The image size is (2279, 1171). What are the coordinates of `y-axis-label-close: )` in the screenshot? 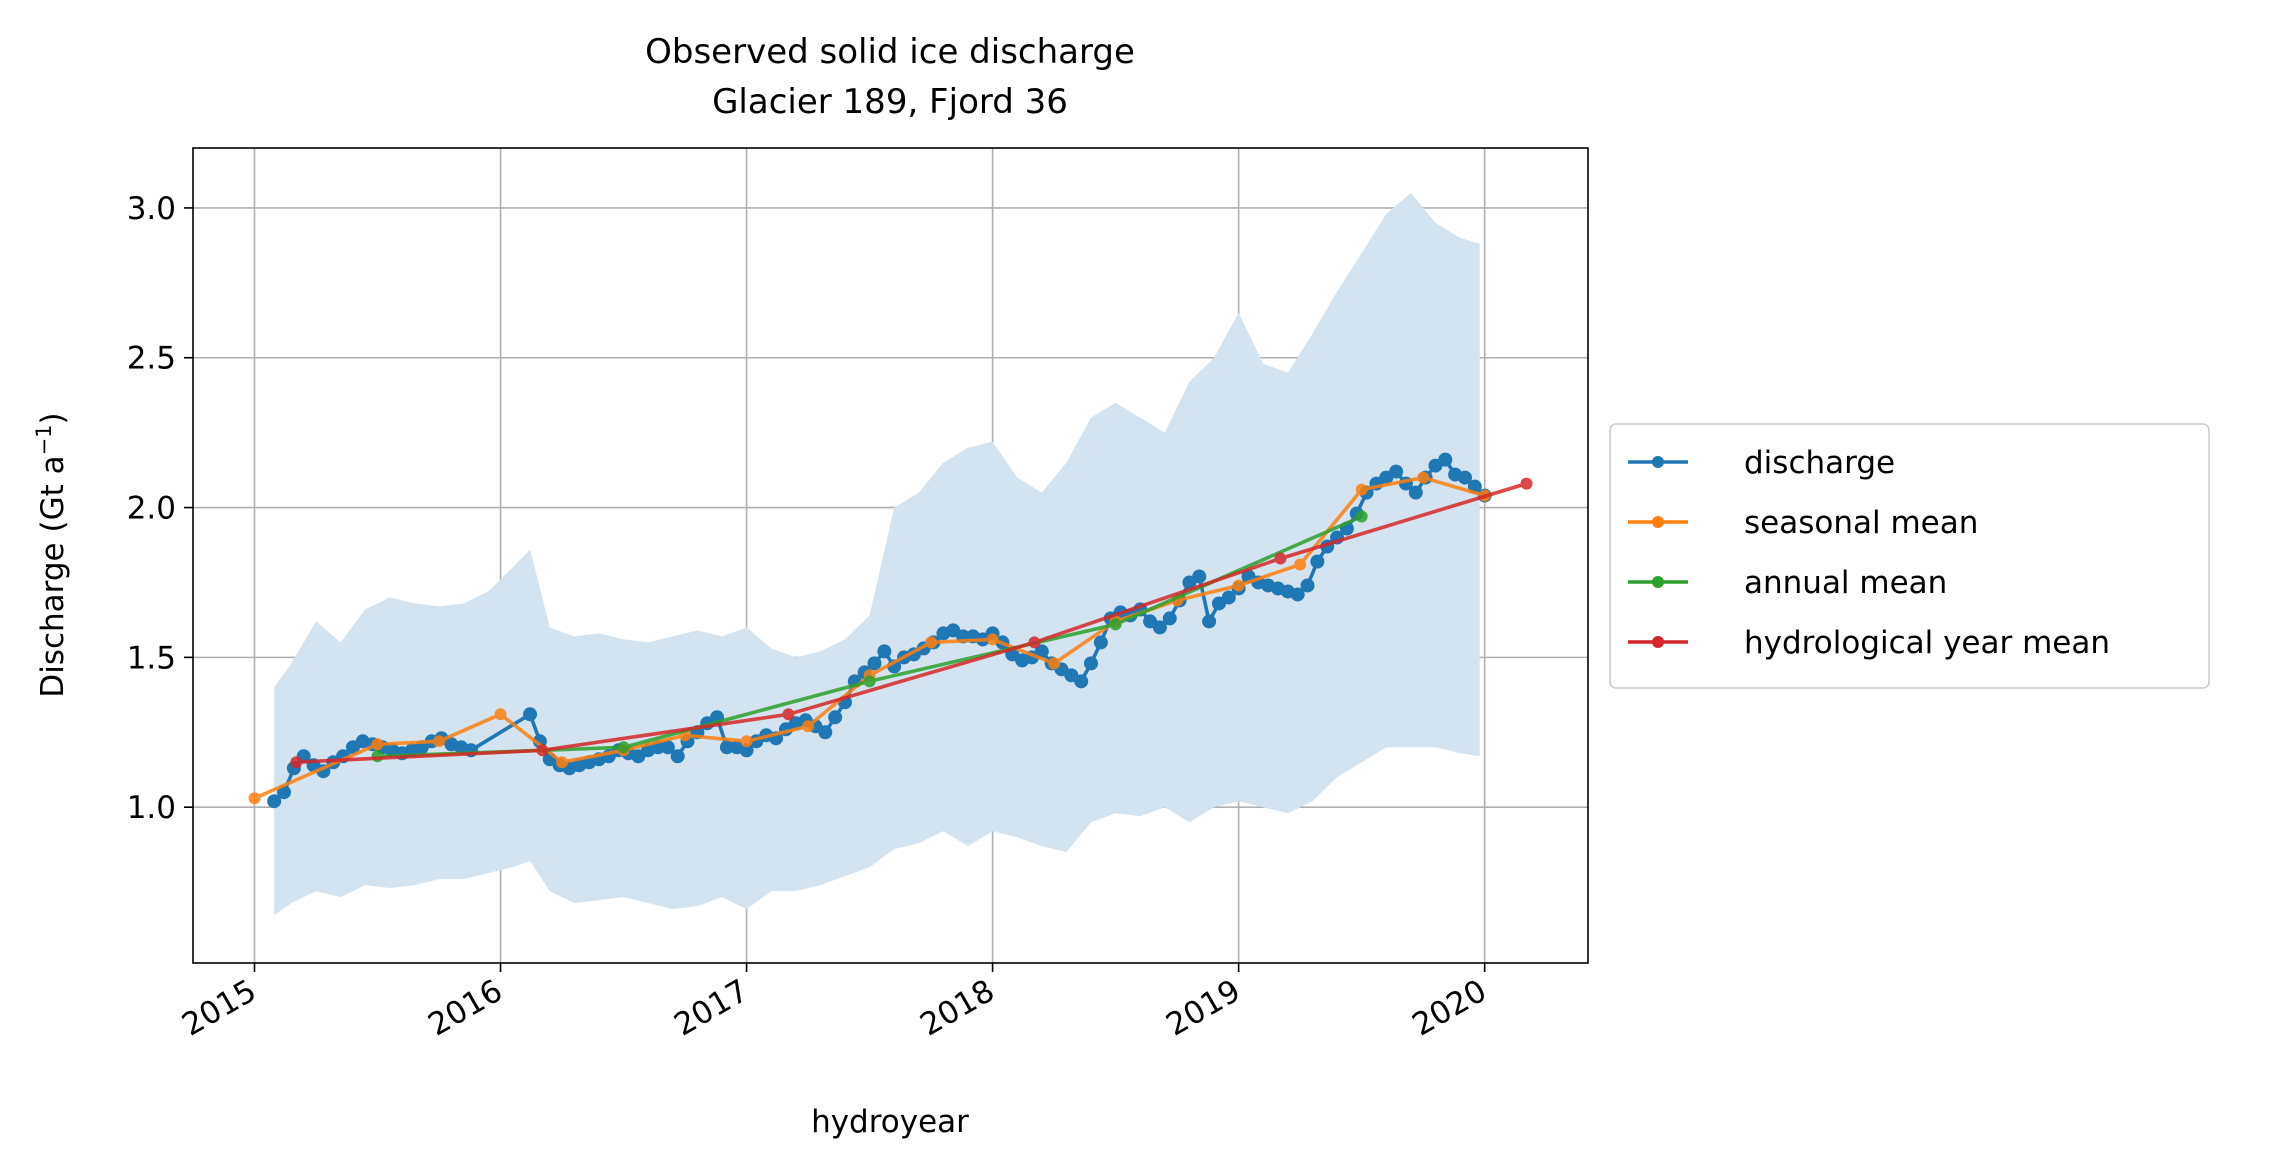 It's located at (53, 418).